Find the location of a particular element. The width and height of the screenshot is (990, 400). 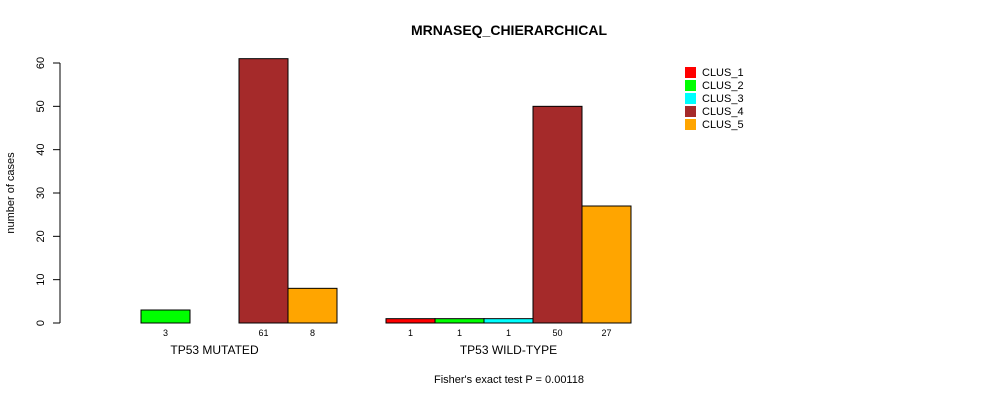

y-tick-label-30: 30 is located at coordinates (41, 193).